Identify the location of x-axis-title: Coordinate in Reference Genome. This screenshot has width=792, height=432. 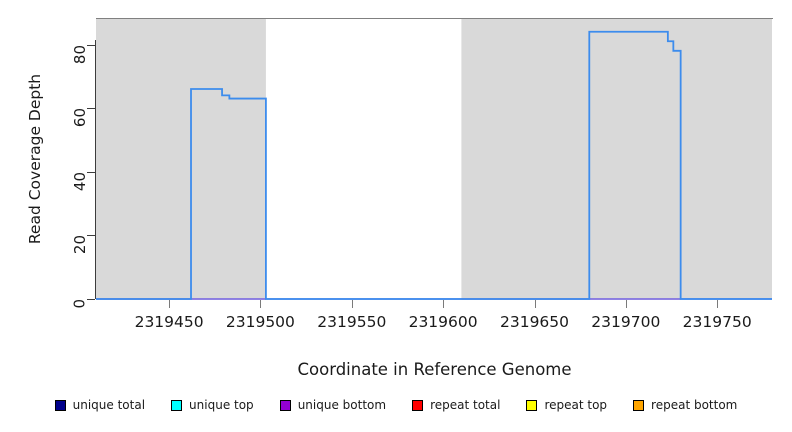
(434, 369).